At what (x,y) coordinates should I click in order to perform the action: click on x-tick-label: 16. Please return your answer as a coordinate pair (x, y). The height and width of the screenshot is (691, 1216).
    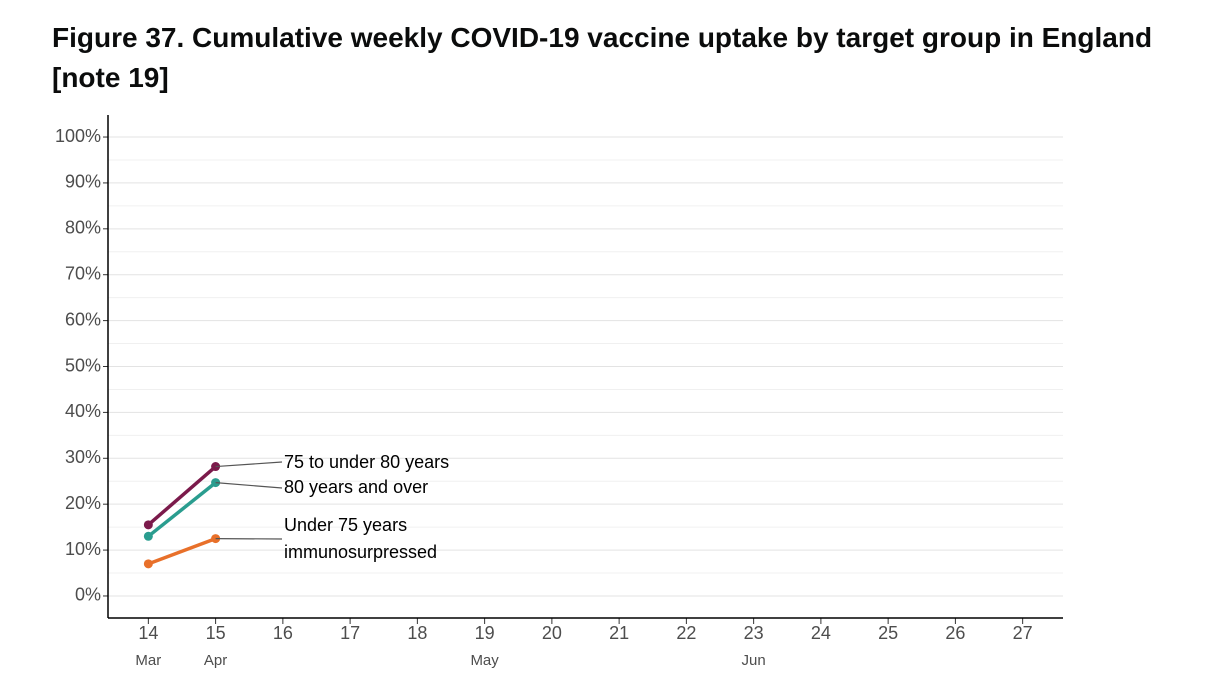
    Looking at the image, I should click on (283, 633).